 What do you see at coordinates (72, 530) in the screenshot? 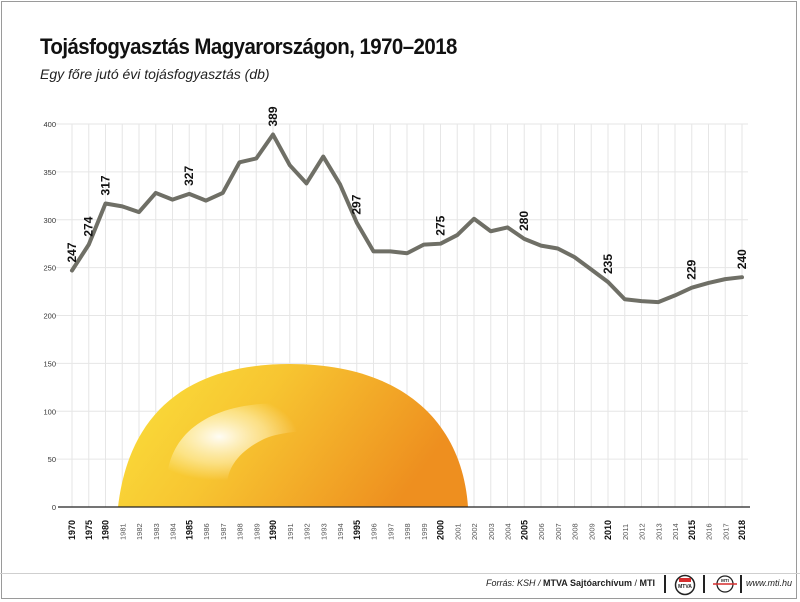
I see `x-tick-label: 1970` at bounding box center [72, 530].